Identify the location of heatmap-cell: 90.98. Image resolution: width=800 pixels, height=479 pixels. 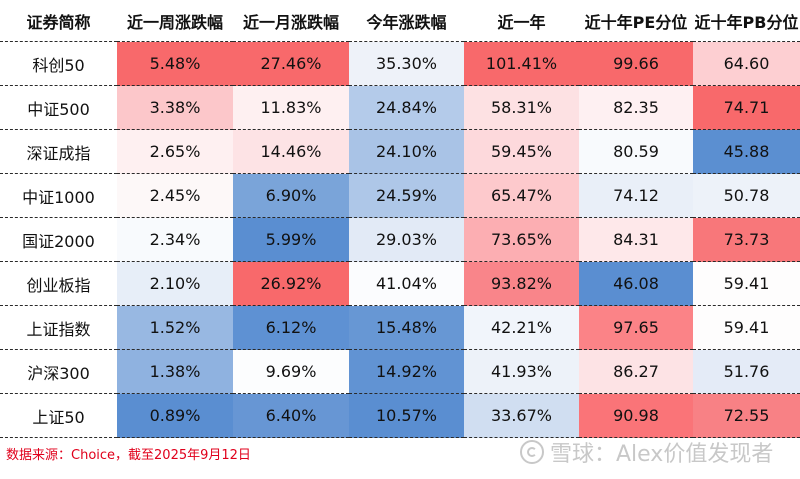
(636, 415).